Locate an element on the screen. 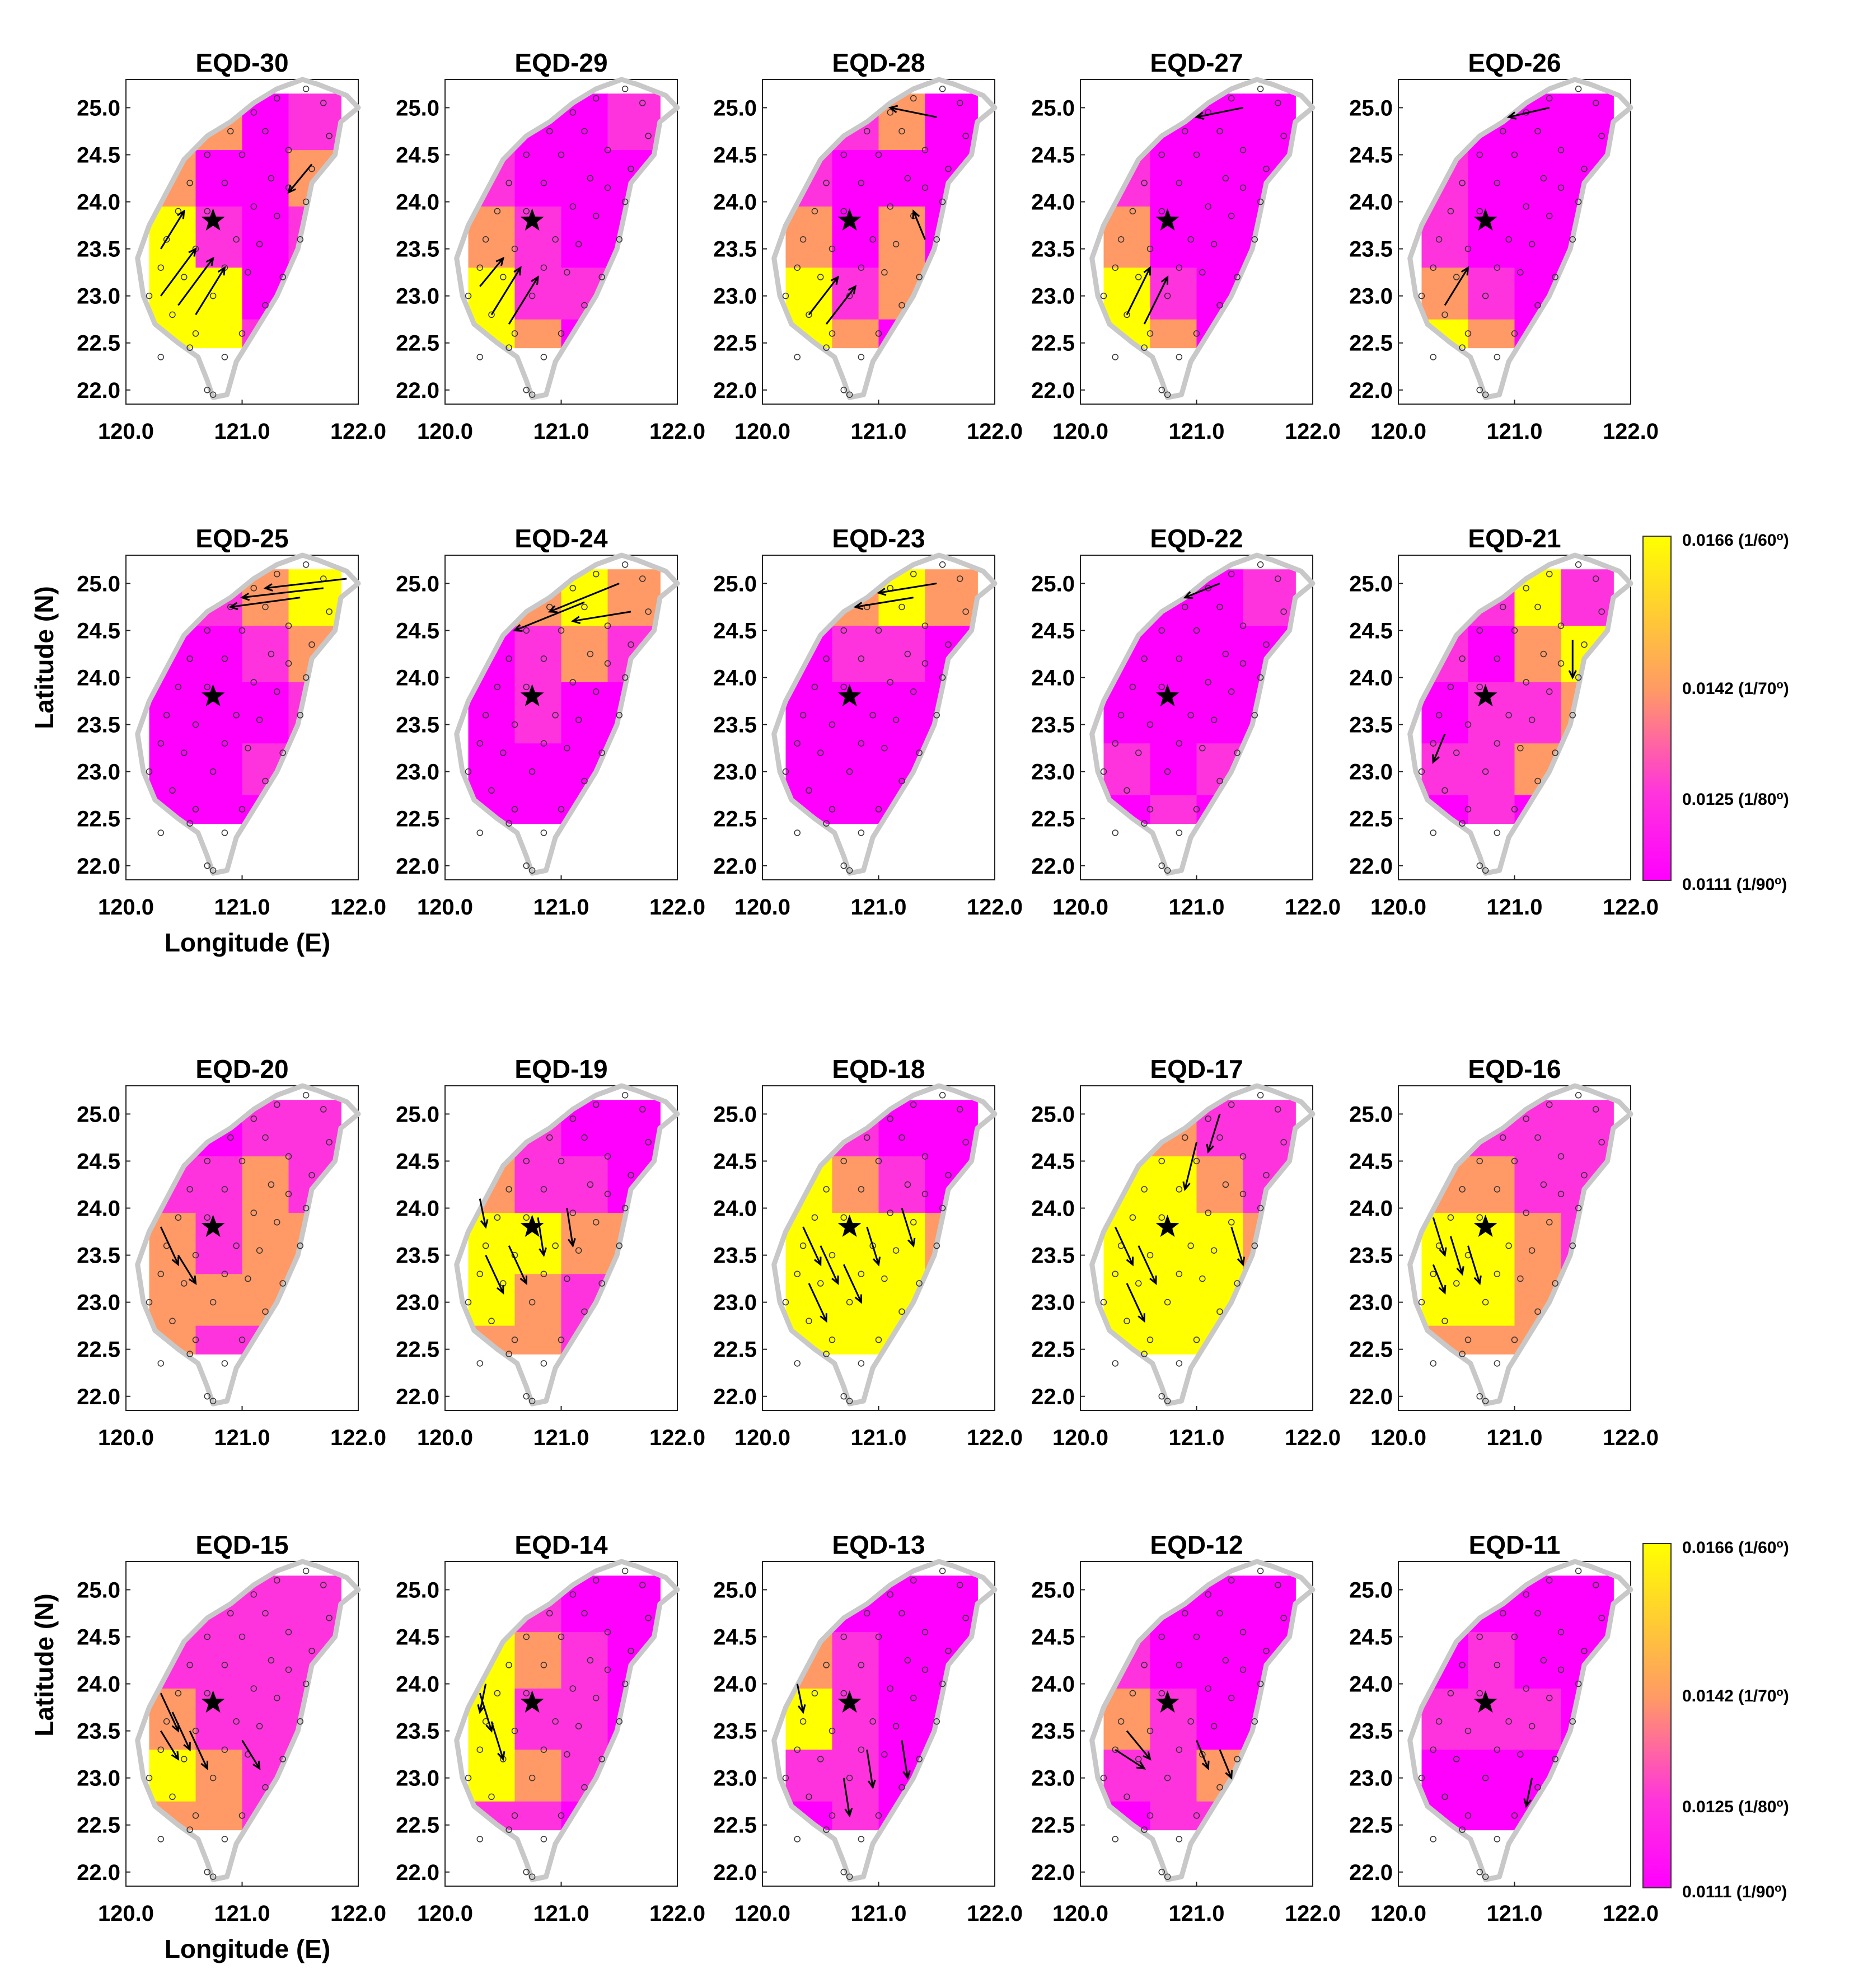  panel-title: EQD-26 is located at coordinates (1514, 62).